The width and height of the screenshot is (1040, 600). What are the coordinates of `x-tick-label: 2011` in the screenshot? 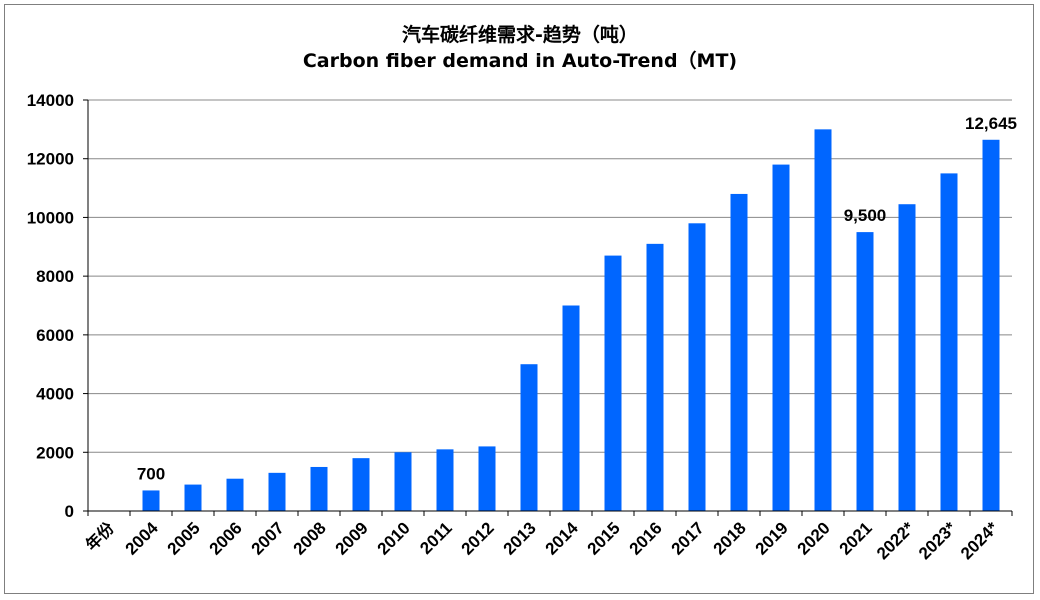 It's located at (436, 538).